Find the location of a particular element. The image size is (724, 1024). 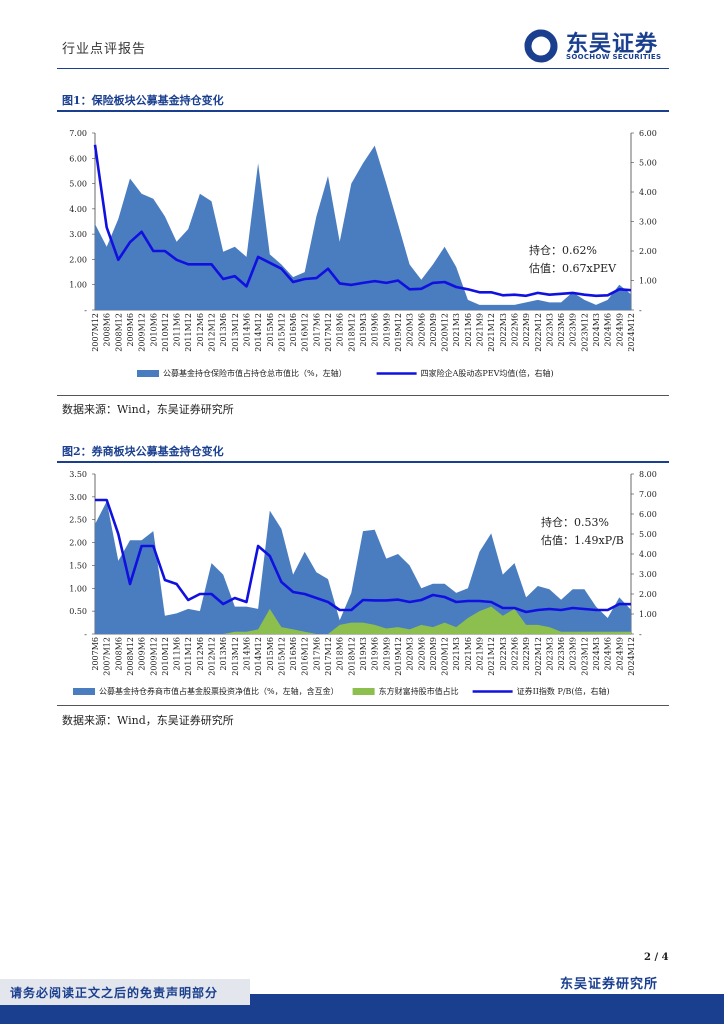

x-tick-label: 2019M12 is located at coordinates (398, 656).